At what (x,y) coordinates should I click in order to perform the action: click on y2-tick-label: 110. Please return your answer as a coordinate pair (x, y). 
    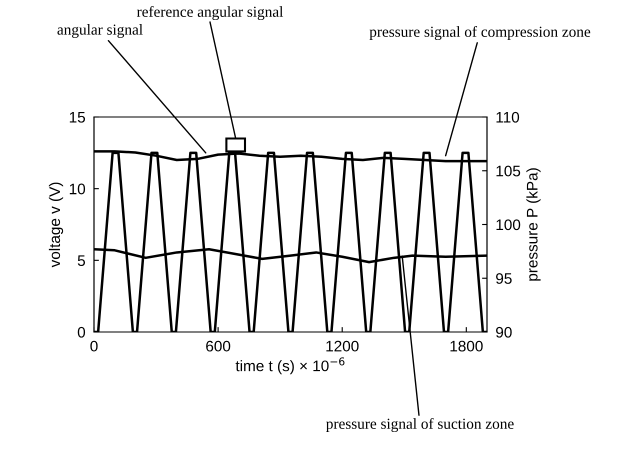
    Looking at the image, I should click on (508, 117).